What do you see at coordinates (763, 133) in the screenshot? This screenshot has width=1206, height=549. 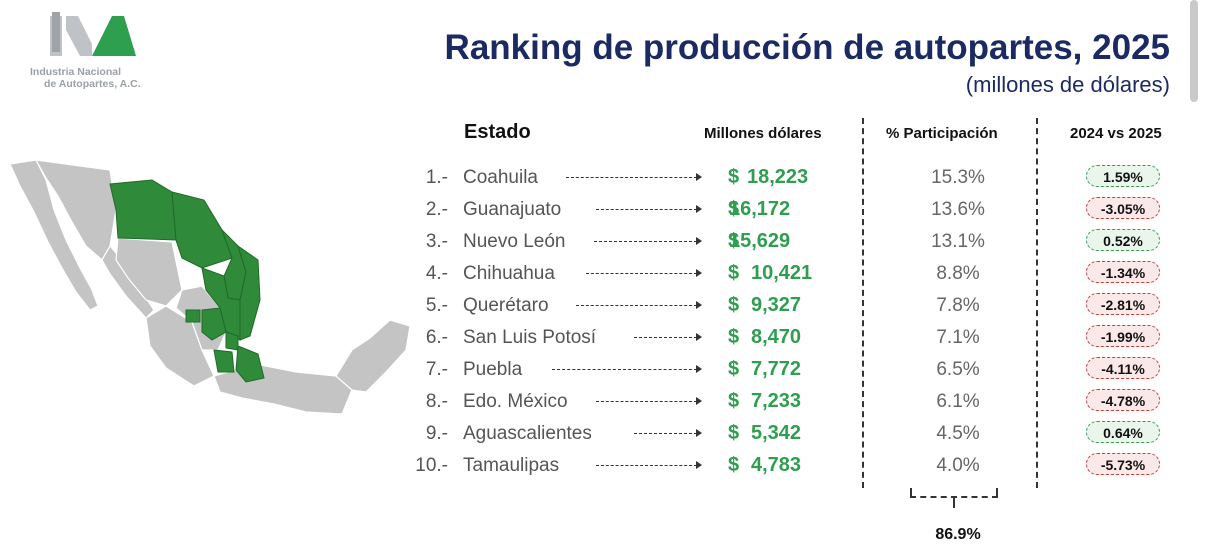 I see `header-millones: Millones dólares` at bounding box center [763, 133].